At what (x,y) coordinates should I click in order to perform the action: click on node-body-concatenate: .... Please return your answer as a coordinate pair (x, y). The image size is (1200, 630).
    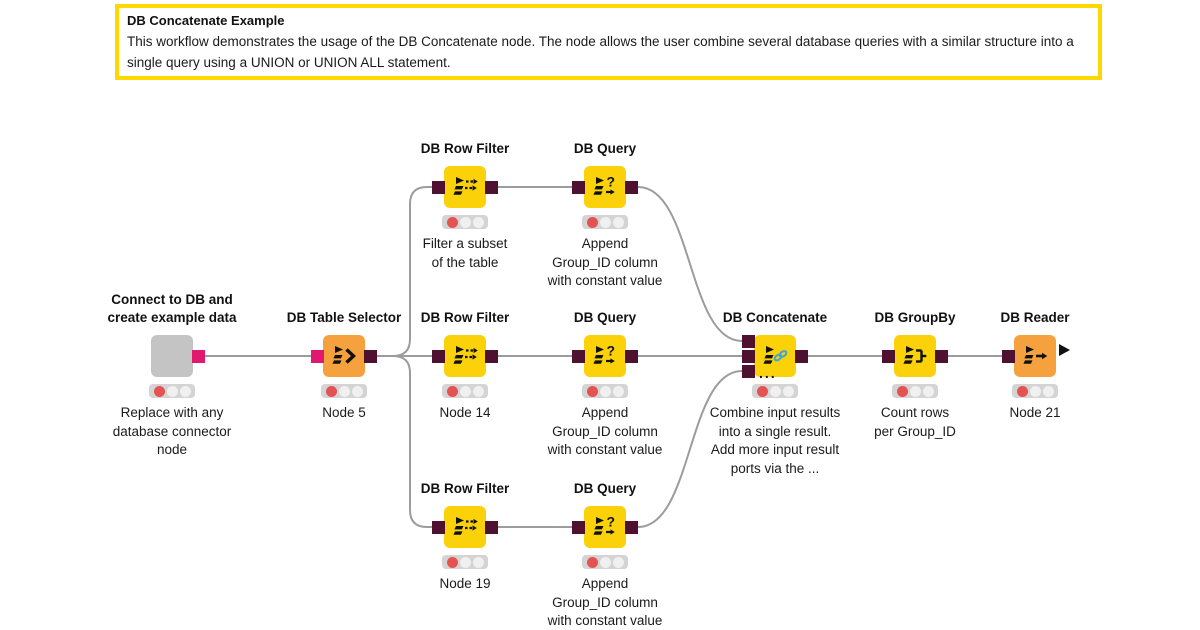
    Looking at the image, I should click on (775, 357).